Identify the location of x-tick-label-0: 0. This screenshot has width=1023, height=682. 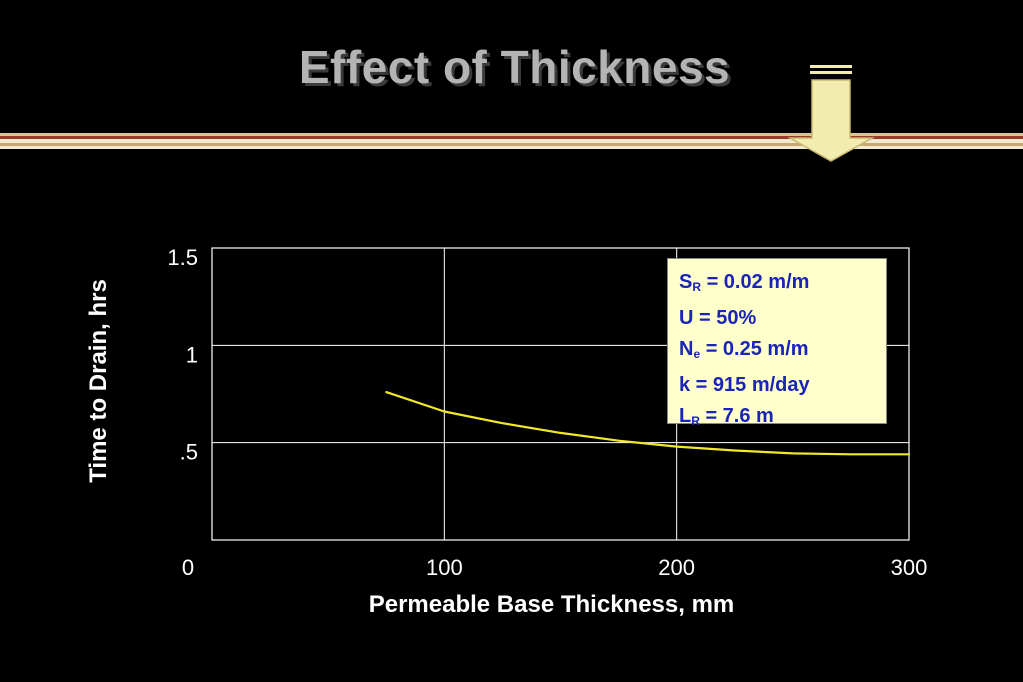
(188, 567).